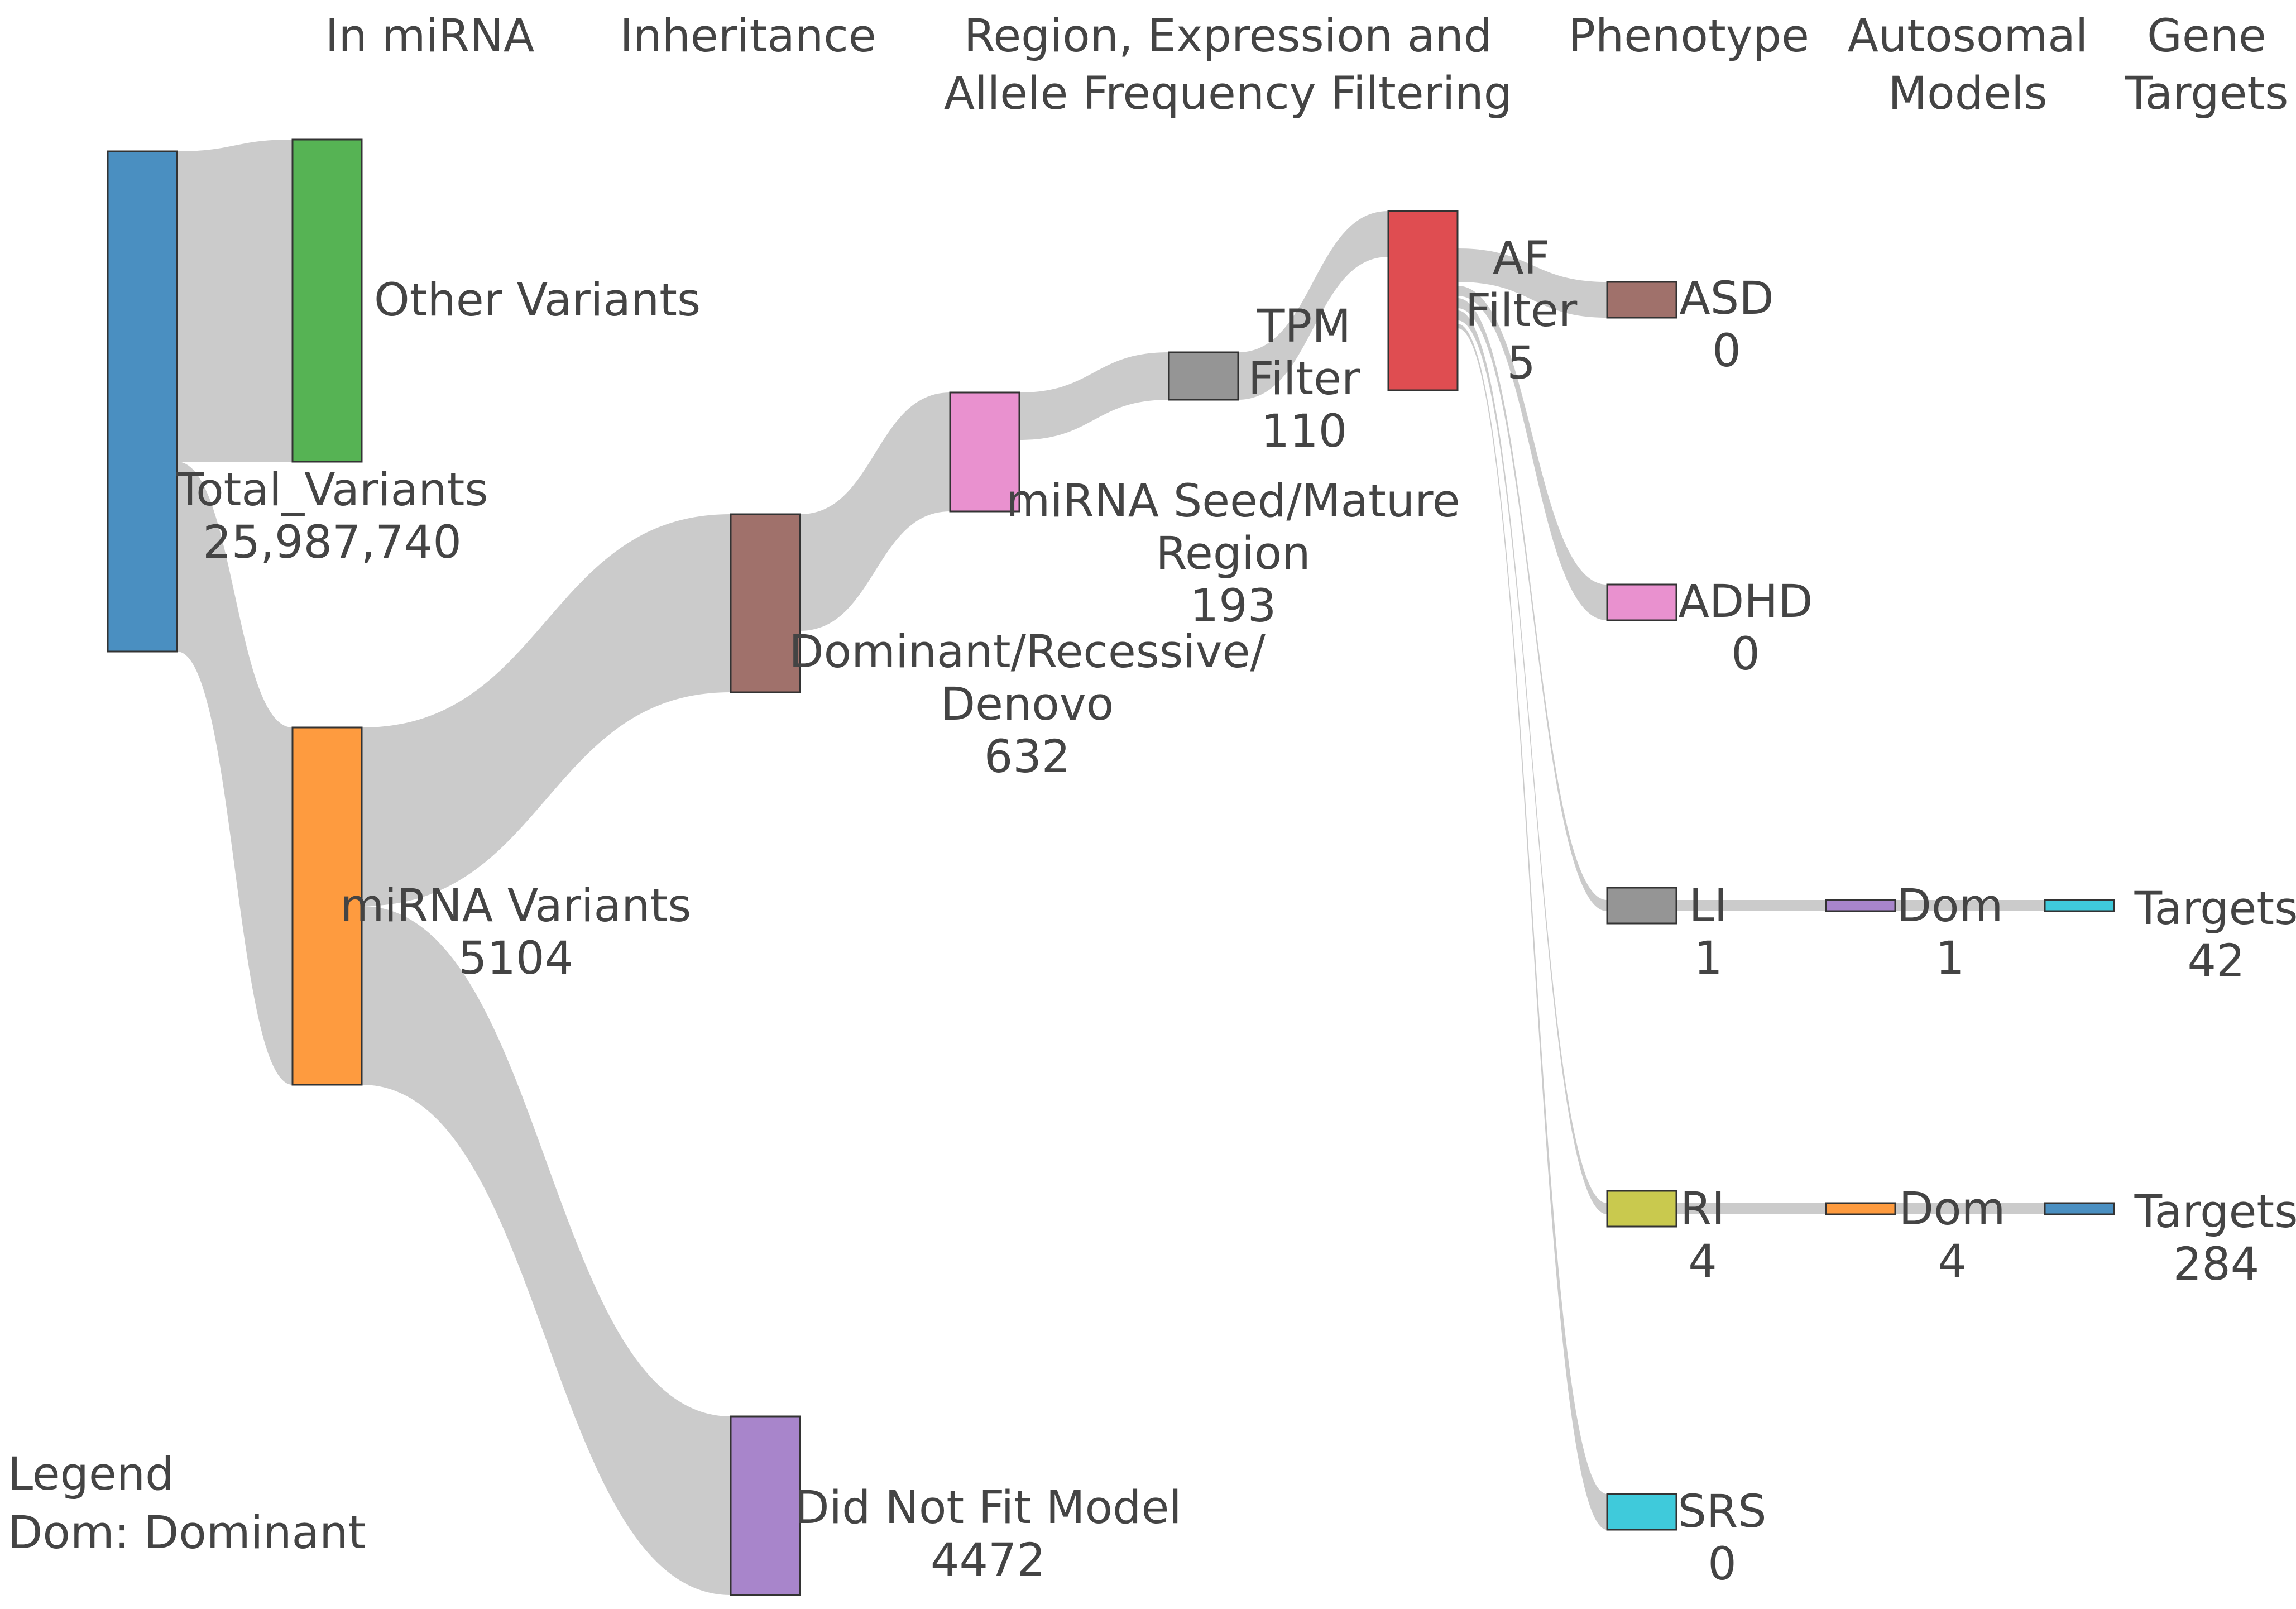 The height and width of the screenshot is (1609, 2296). What do you see at coordinates (91, 1474) in the screenshot?
I see `legend-title: Legend` at bounding box center [91, 1474].